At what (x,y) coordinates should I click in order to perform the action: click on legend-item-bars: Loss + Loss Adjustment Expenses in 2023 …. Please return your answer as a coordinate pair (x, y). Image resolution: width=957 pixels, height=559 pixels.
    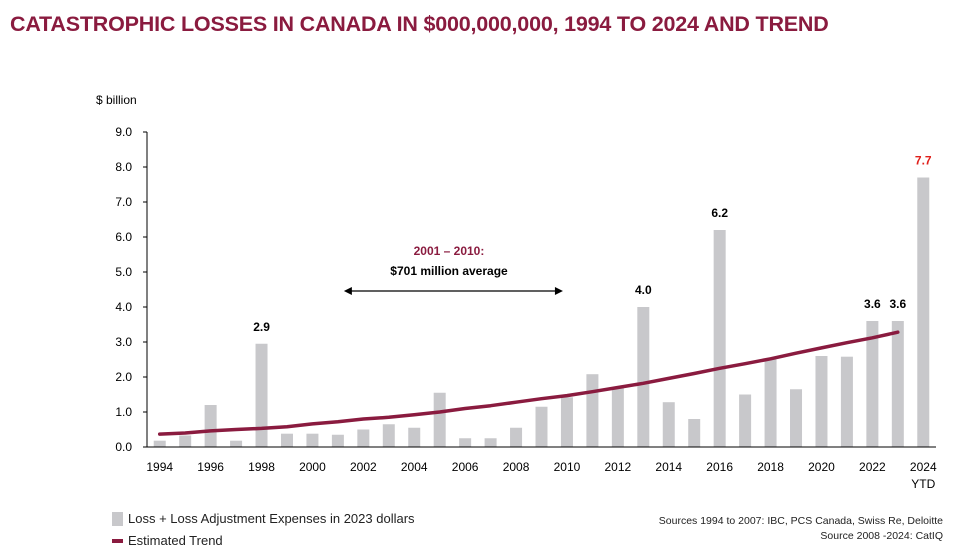
    Looking at the image, I should click on (263, 518).